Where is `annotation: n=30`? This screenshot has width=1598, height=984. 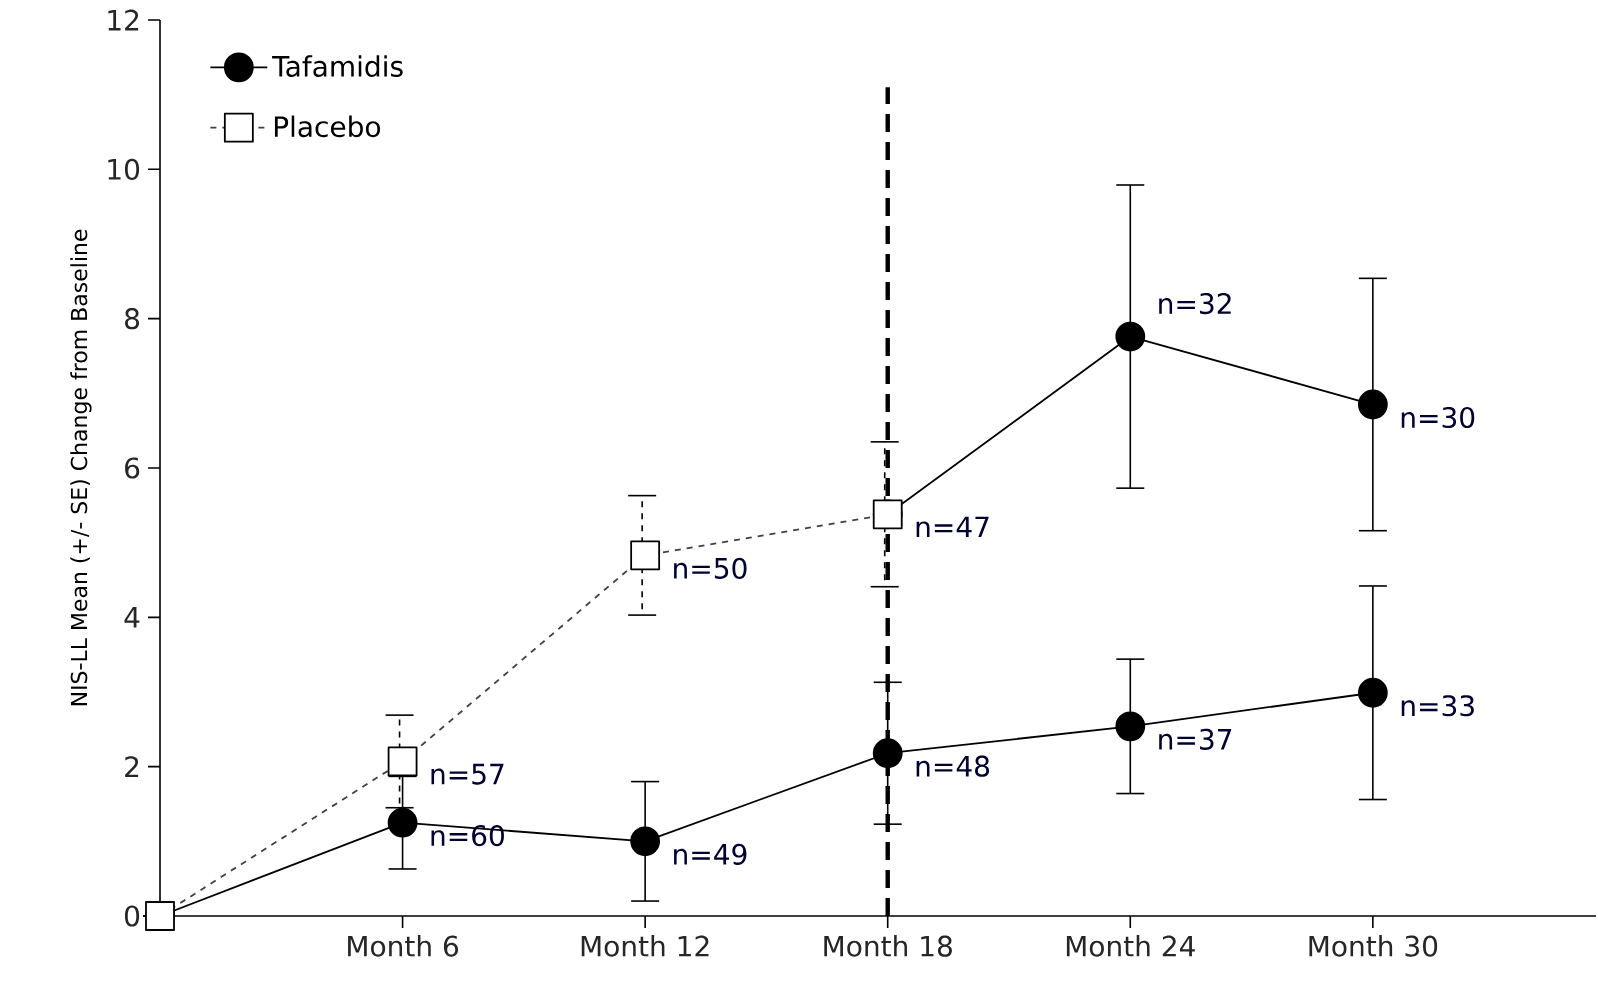
annotation: n=30 is located at coordinates (1438, 417).